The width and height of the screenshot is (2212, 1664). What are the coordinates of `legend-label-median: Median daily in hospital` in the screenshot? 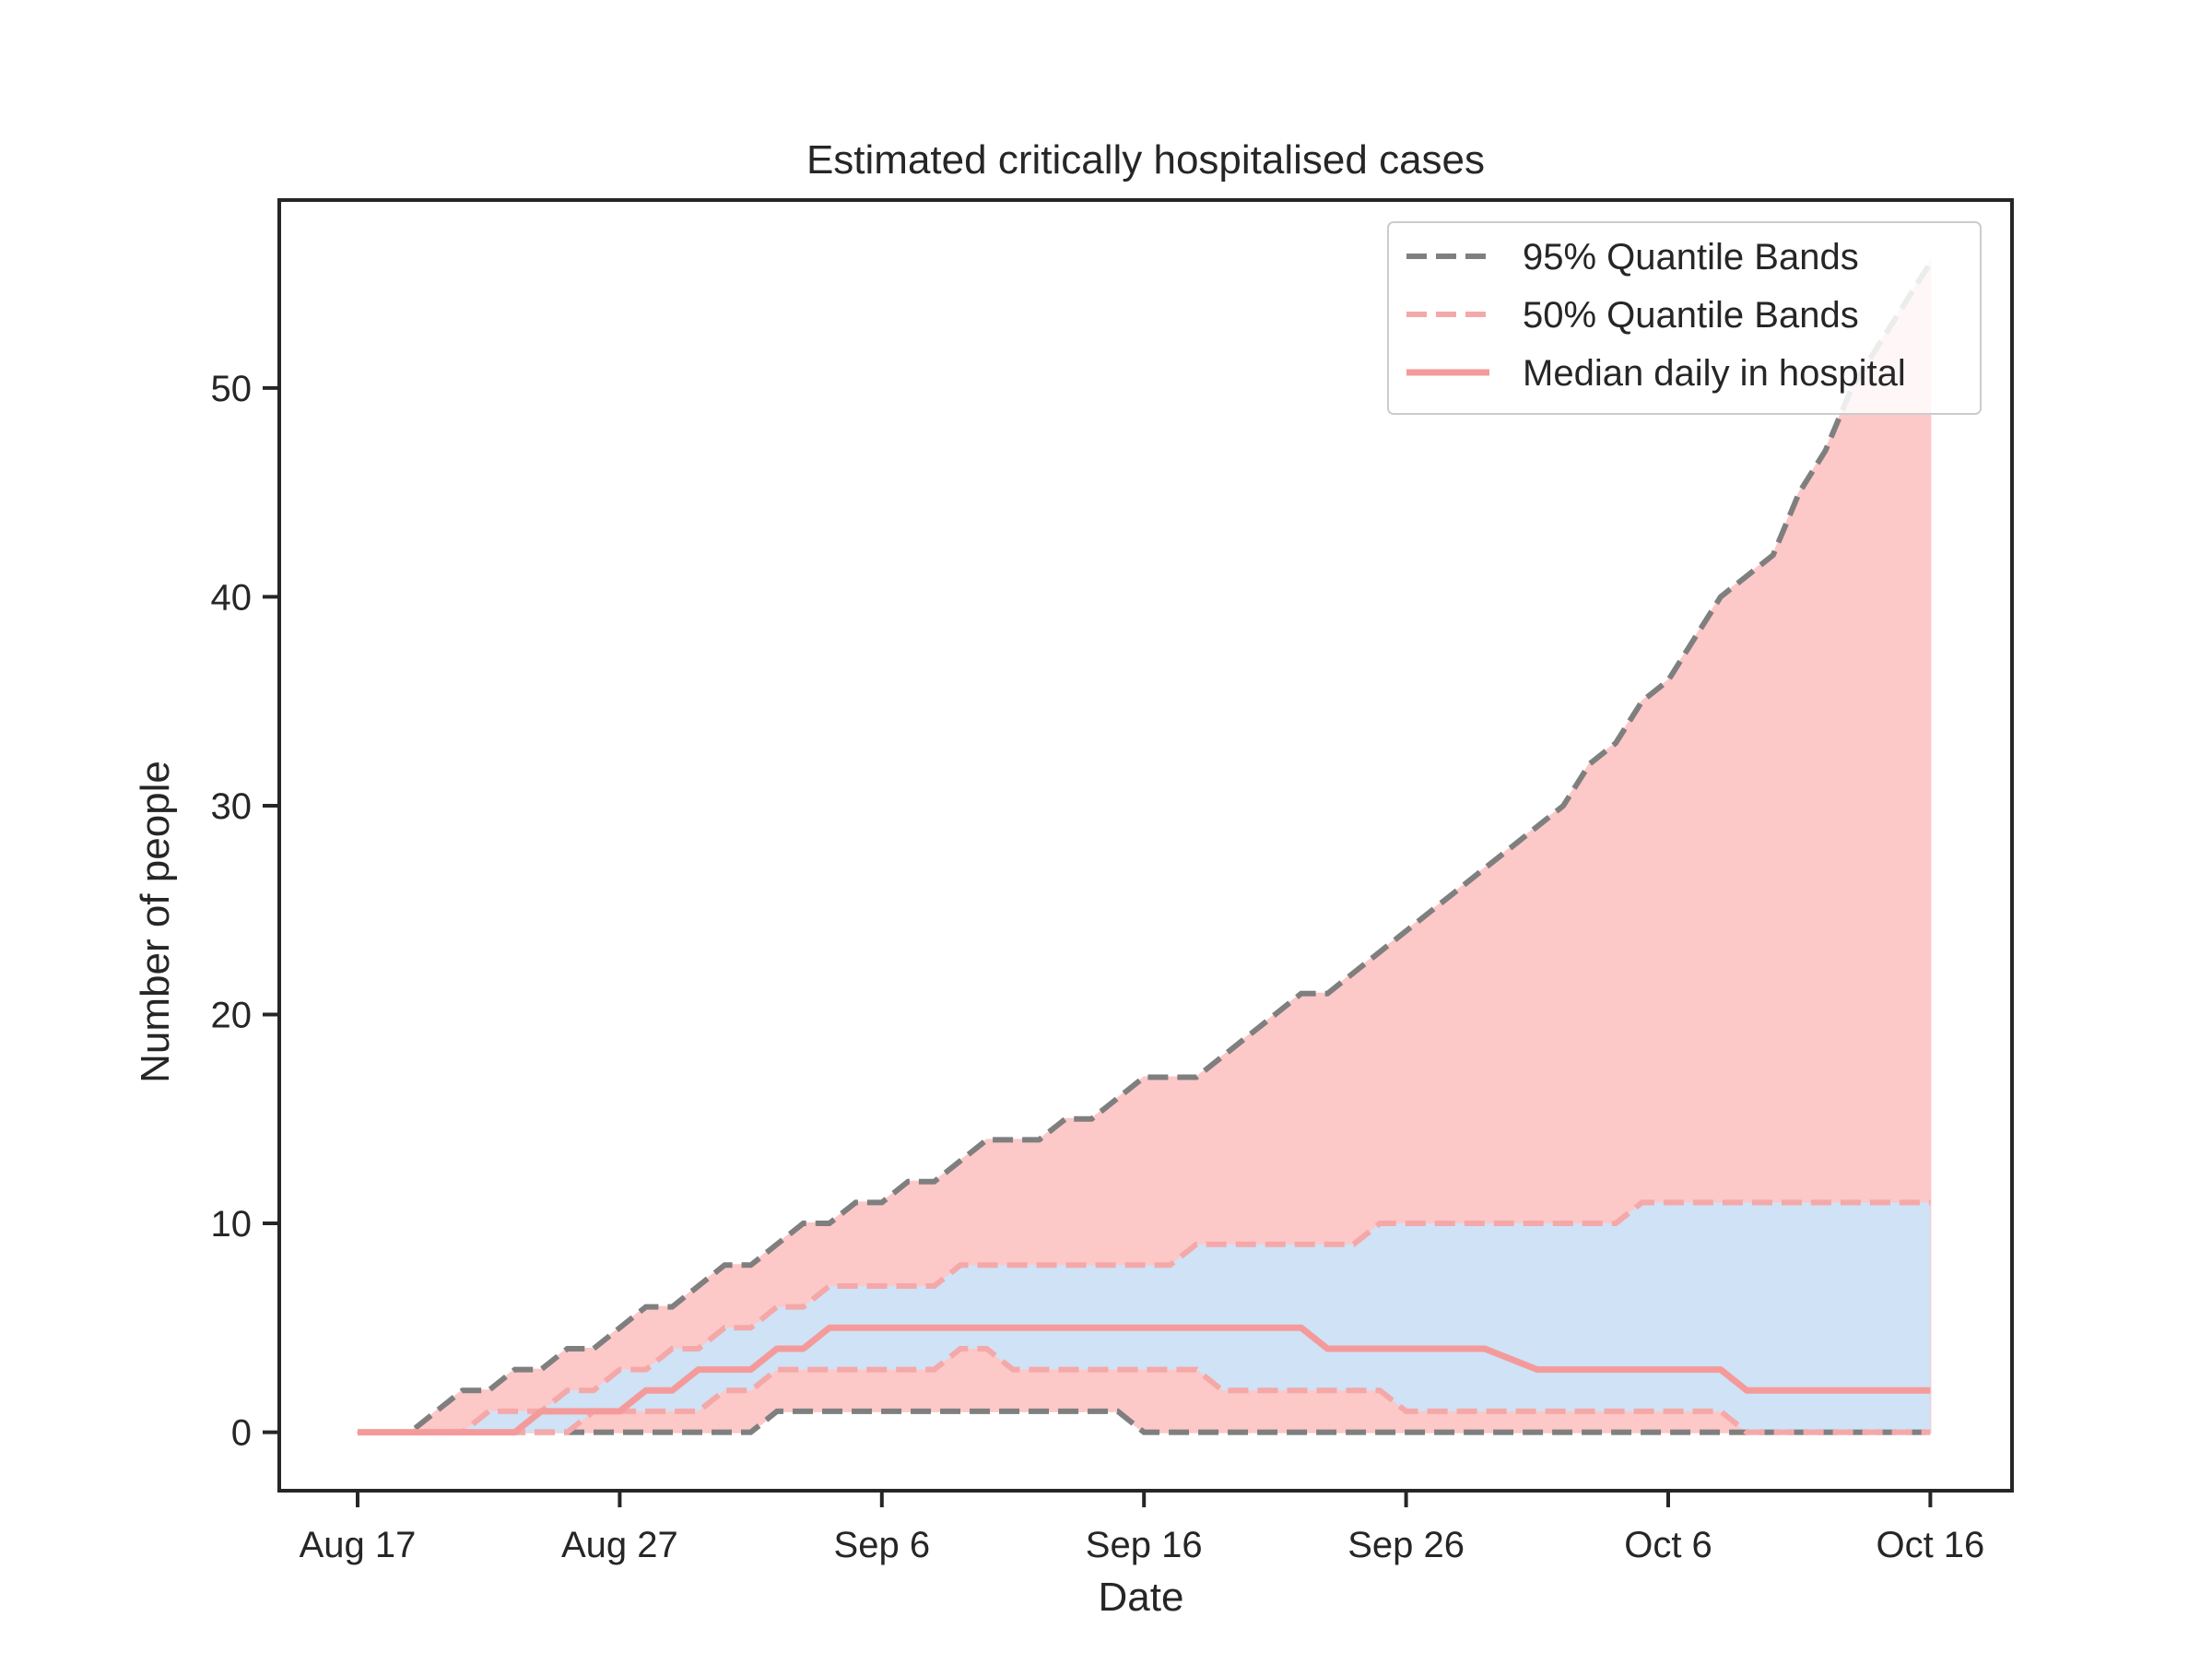 It's located at (1714, 373).